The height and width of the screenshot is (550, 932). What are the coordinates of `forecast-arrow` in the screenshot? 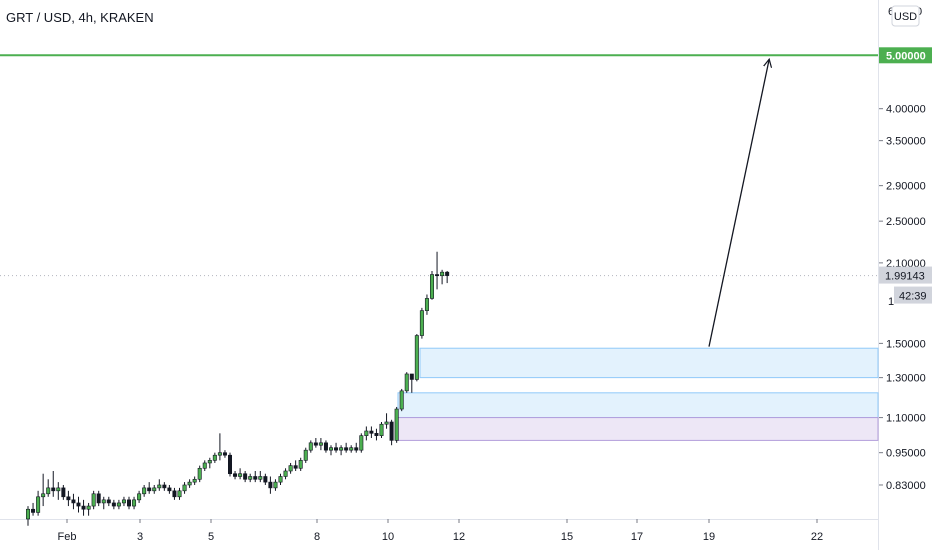 It's located at (738, 203).